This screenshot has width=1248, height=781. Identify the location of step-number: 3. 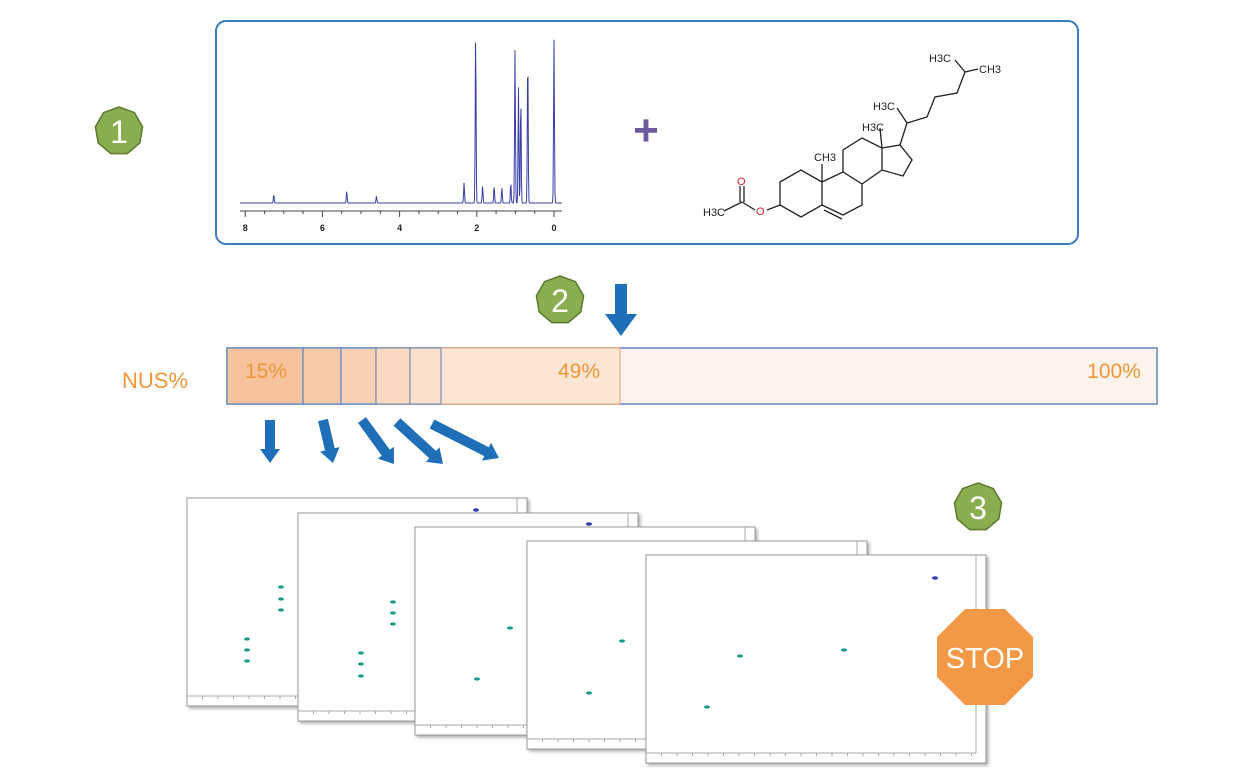
(978, 508).